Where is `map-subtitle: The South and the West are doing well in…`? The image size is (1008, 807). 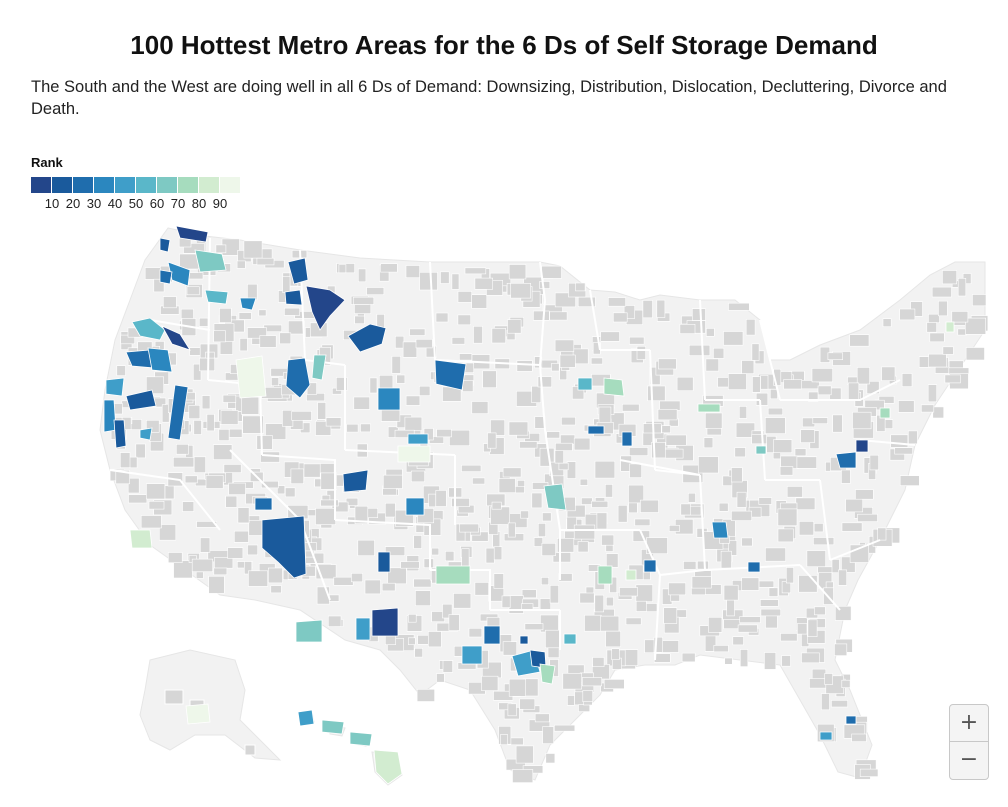
map-subtitle: The South and the West are doing well in… is located at coordinates (489, 98).